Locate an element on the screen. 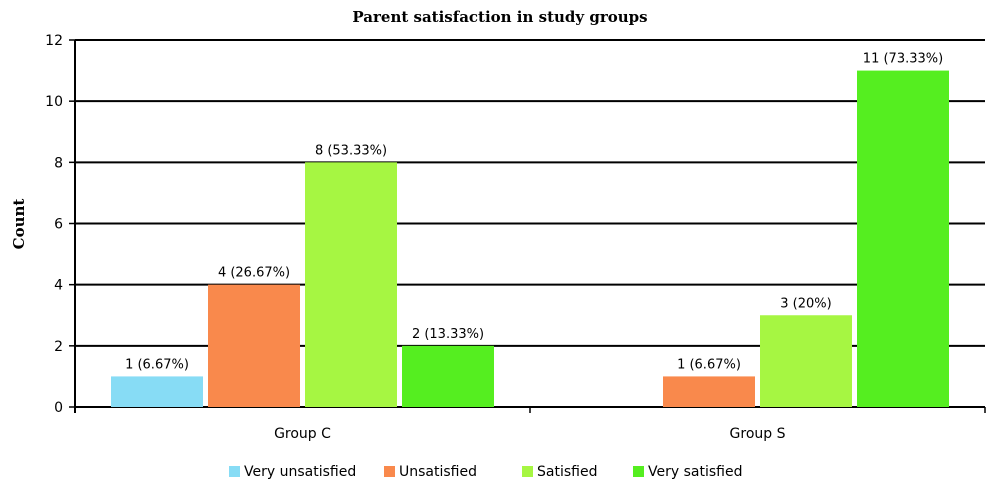 This screenshot has height=495, width=1000. y-tick-label: 4 is located at coordinates (58, 286).